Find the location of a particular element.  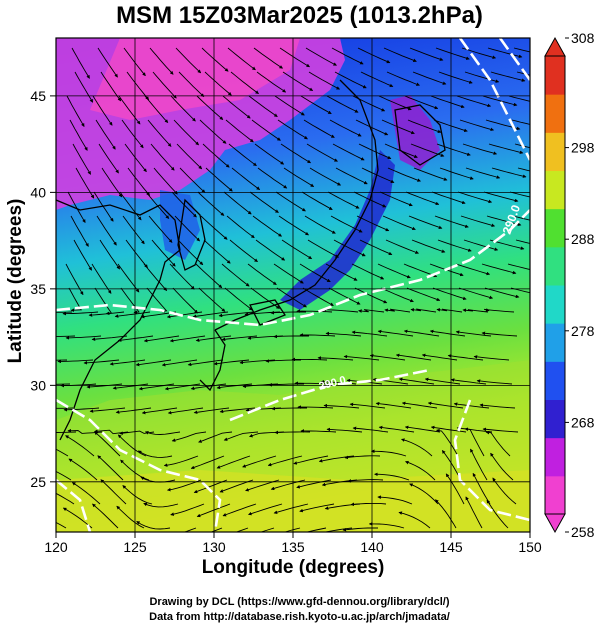

coldest-region is located at coordinates (195, 79).